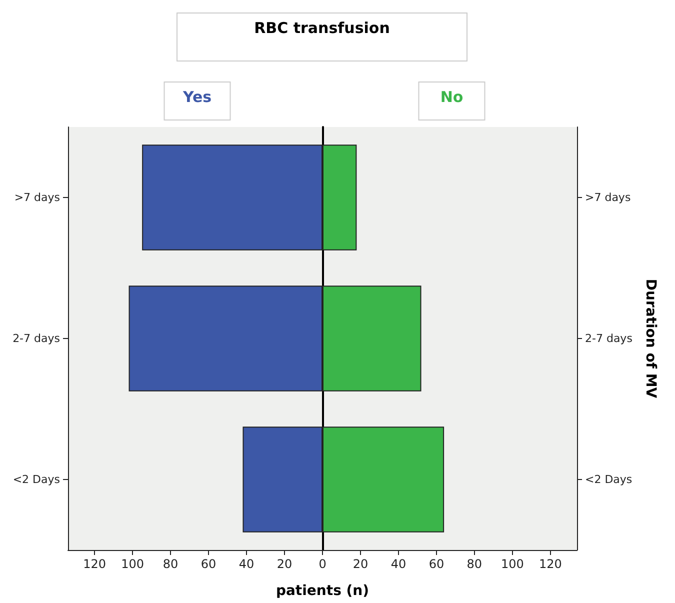  What do you see at coordinates (608, 197) in the screenshot?
I see `category-label: >7 days` at bounding box center [608, 197].